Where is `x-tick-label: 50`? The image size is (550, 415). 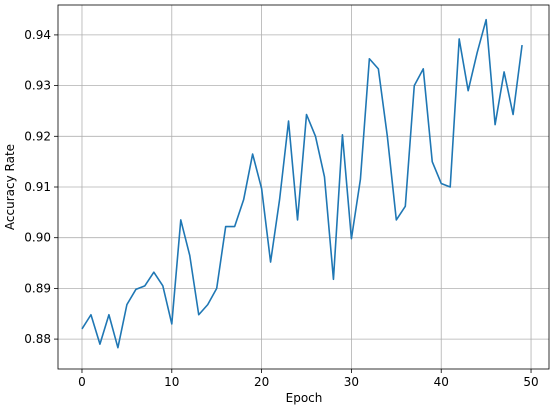
x-tick-label: 50 is located at coordinates (530, 382).